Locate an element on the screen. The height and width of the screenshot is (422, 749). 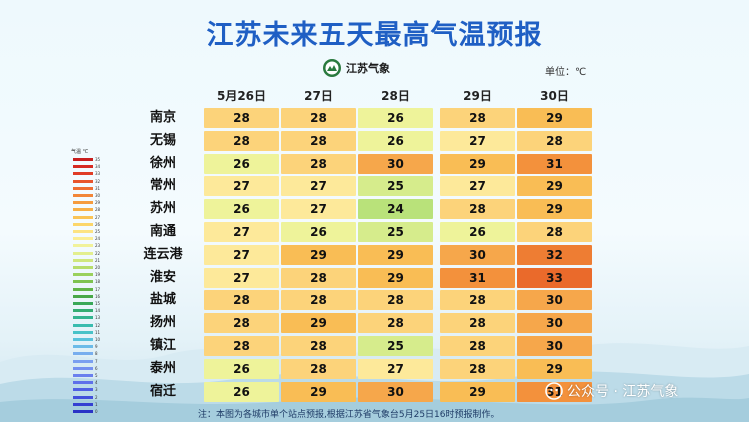
legend-label: 34 is located at coordinates (98, 167).